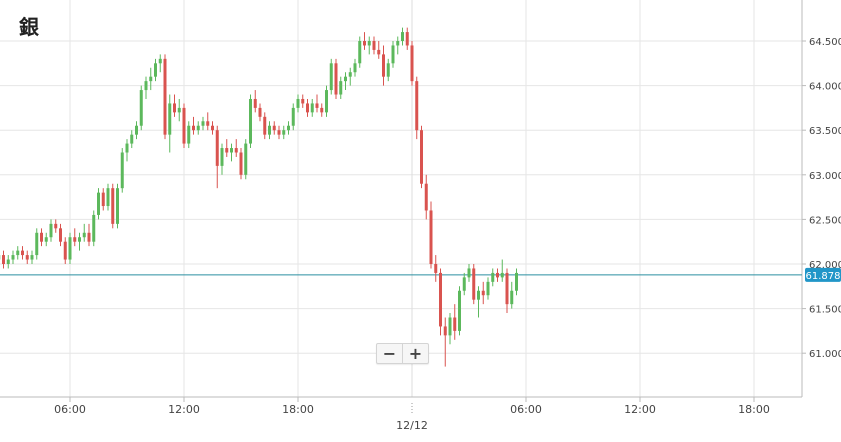 This screenshot has height=442, width=841. I want to click on y-tick-label: 64.000, so click(825, 87).